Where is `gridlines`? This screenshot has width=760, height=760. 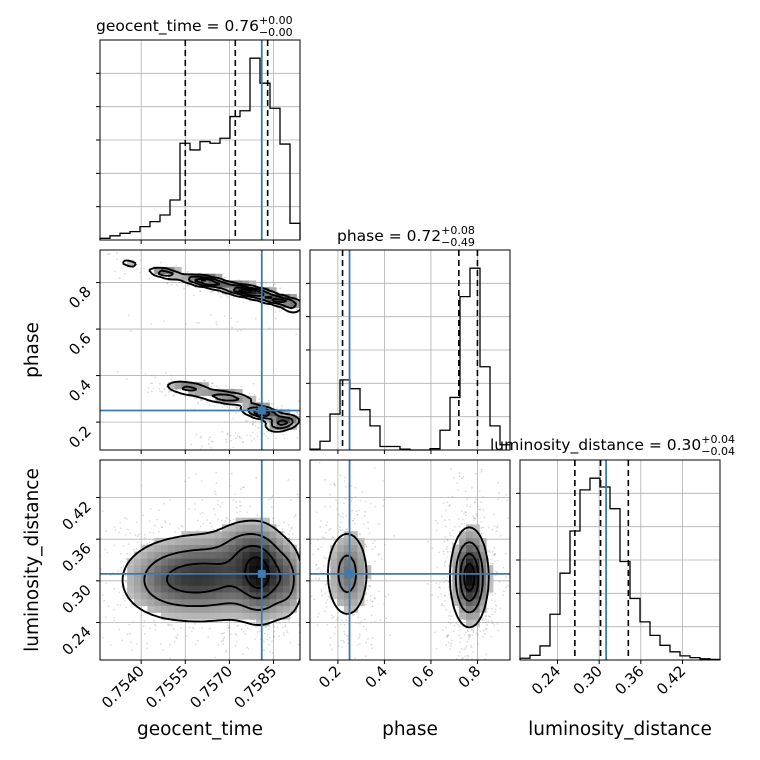
gridlines is located at coordinates (620, 560).